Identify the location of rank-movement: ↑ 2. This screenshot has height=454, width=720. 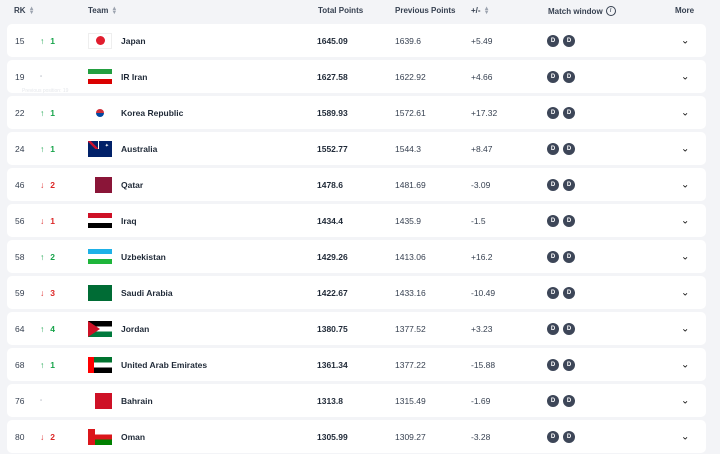
(47, 257).